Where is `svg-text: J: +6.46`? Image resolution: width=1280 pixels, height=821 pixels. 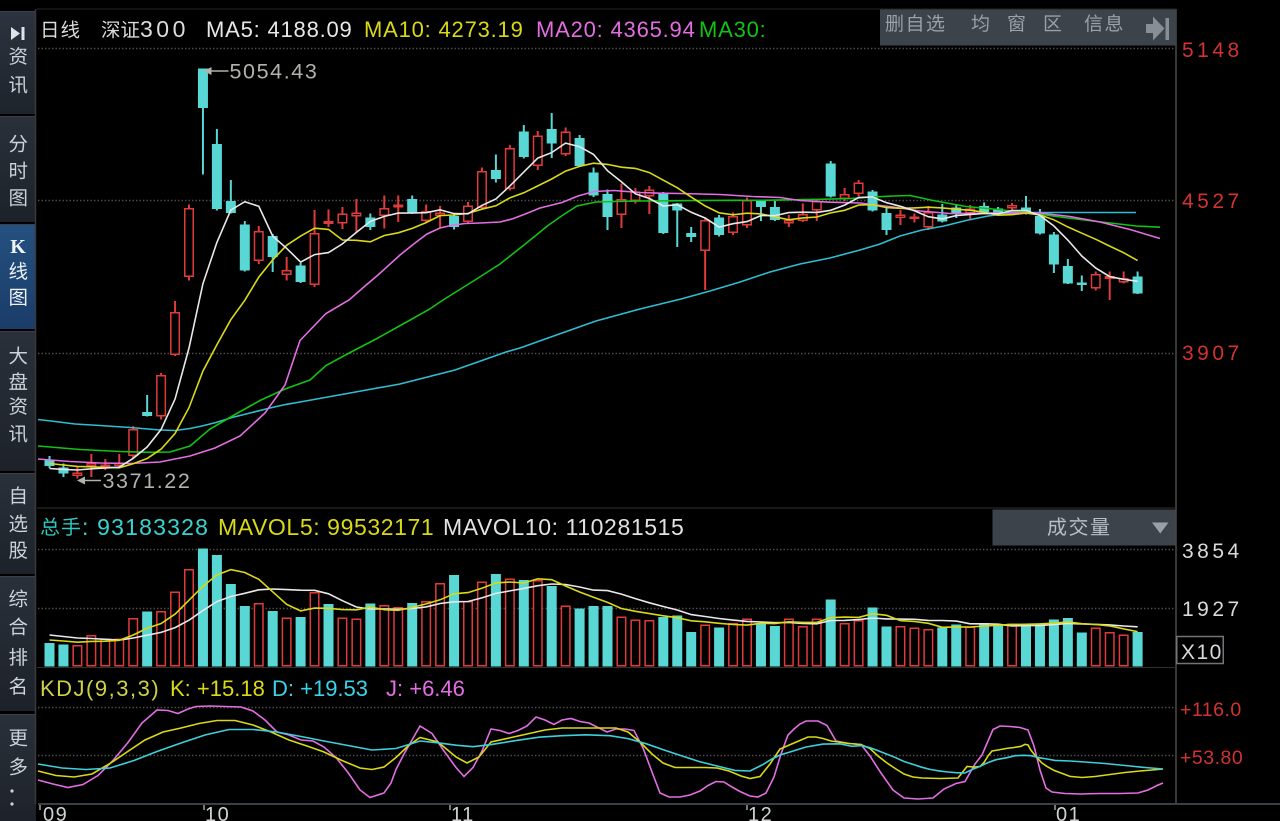 svg-text: J: +6.46 is located at coordinates (425, 688).